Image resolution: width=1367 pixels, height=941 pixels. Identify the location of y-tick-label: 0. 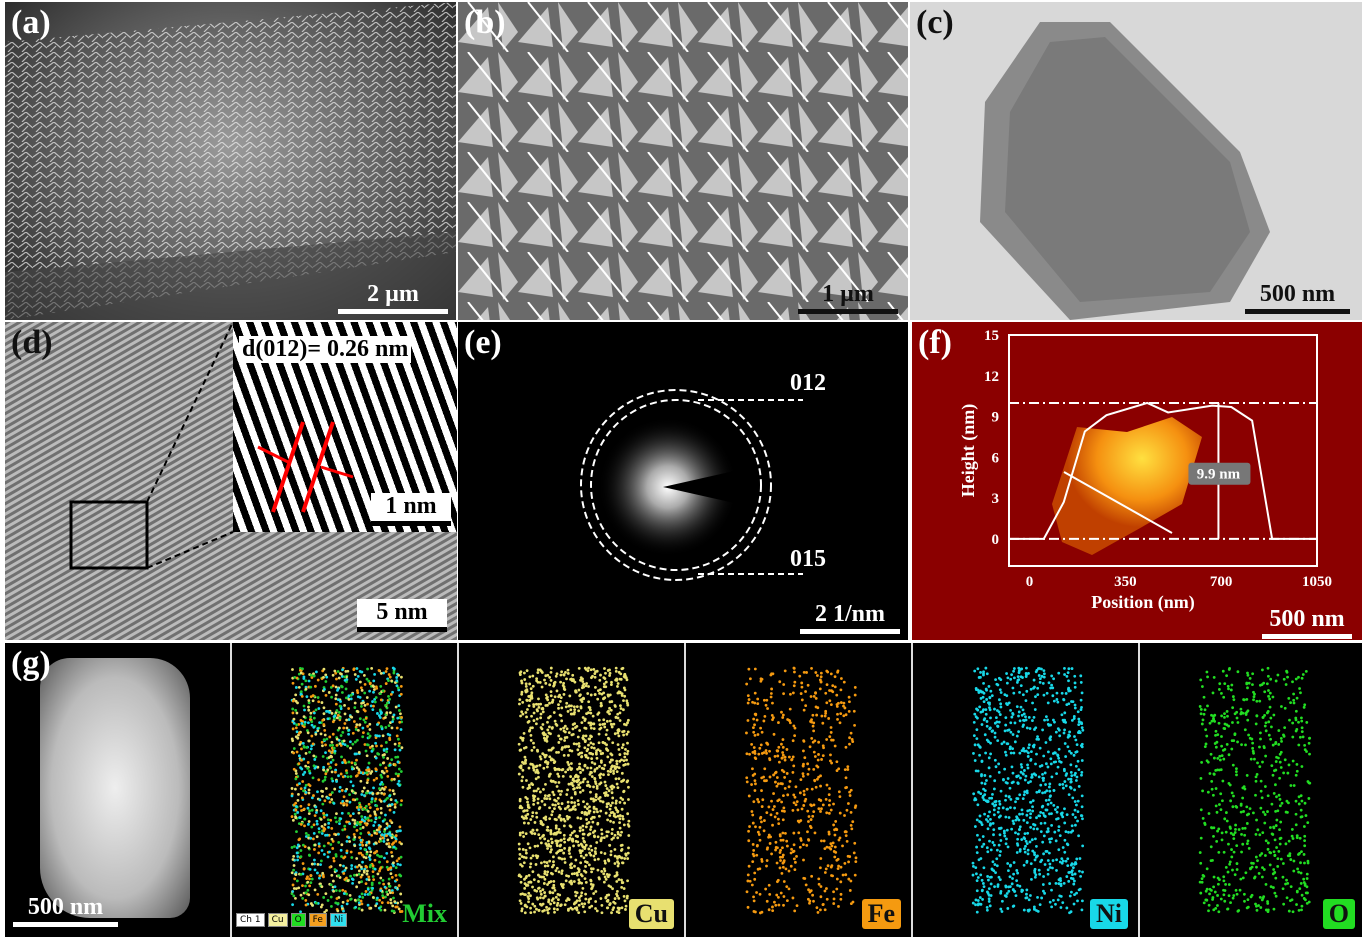
(996, 540).